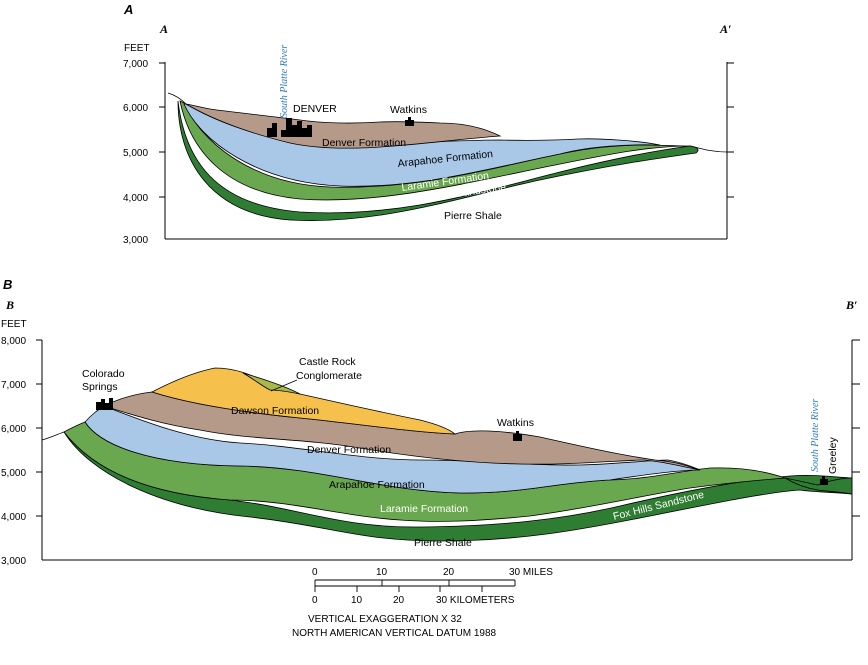 Image resolution: width=868 pixels, height=665 pixels. I want to click on panel-b-castle-rock-layer, so click(271, 383).